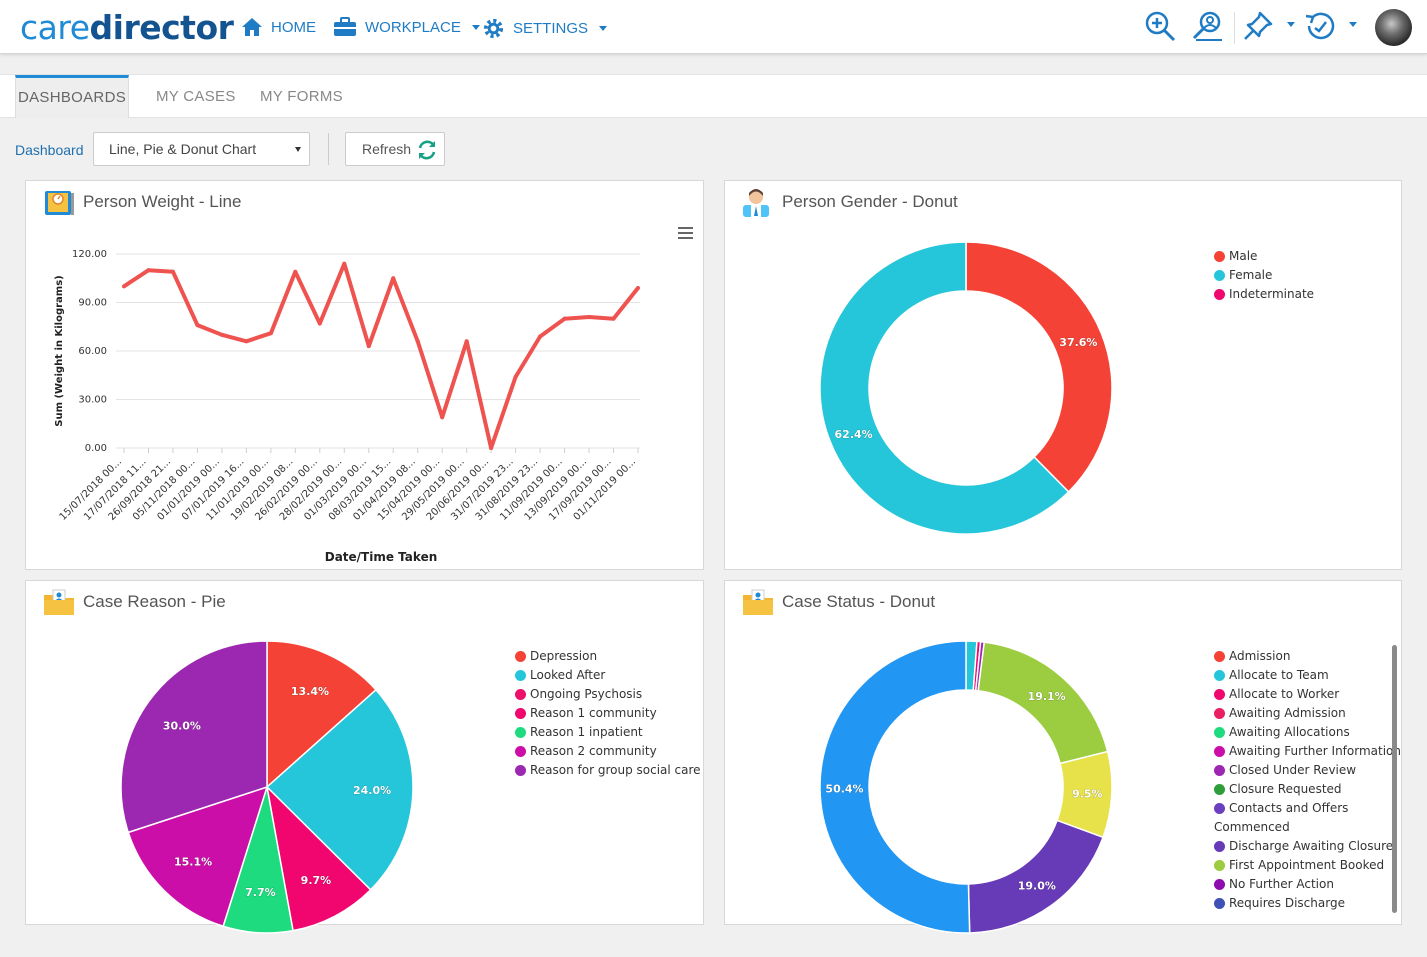 This screenshot has width=1427, height=957. I want to click on weight-series-line, so click(381, 355).